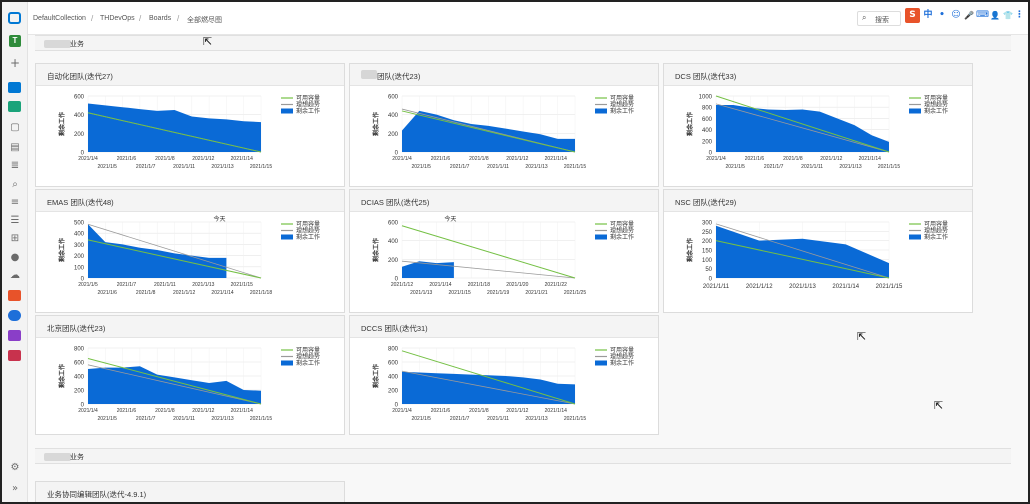 The image size is (1030, 504). Describe the element at coordinates (80, 202) in the screenshot. I see `card-title: EMAS 团队(迭代48)` at that location.